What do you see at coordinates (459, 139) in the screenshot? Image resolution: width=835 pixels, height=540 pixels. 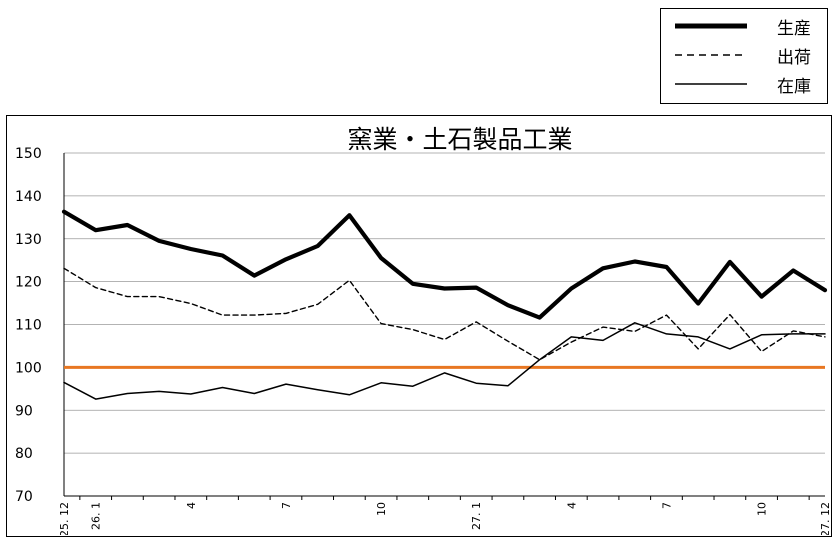 I see `chart-title: 窯業・土石製品工業` at bounding box center [459, 139].